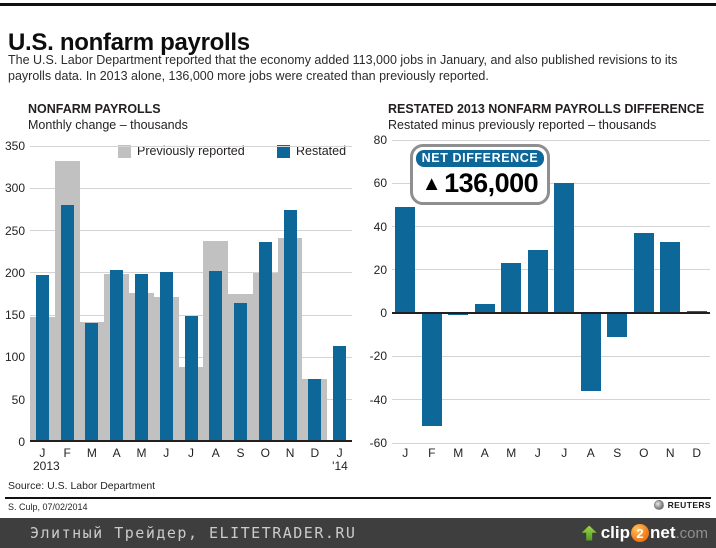 The image size is (716, 548). What do you see at coordinates (14, 146) in the screenshot?
I see `y-tick-label: 350` at bounding box center [14, 146].